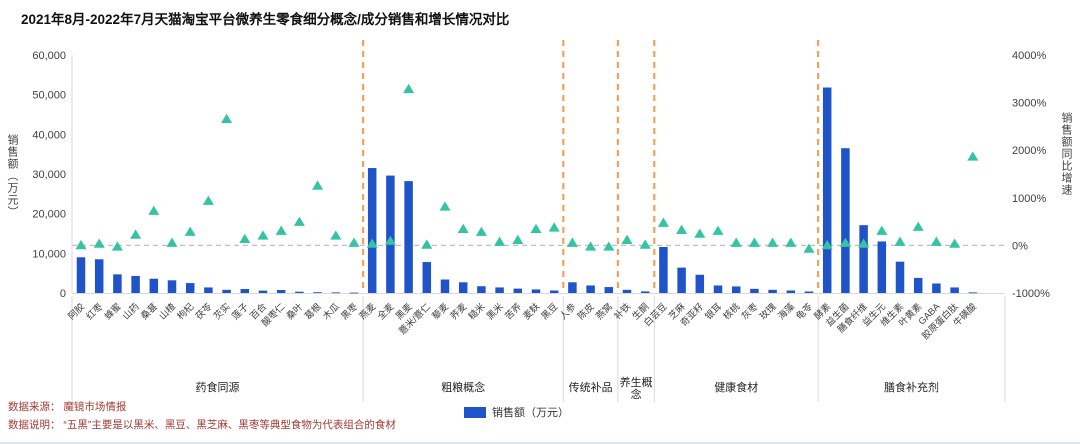 The width and height of the screenshot is (1080, 444). Describe the element at coordinates (367, 311) in the screenshot. I see `x-axis-label: 燕麦` at that location.